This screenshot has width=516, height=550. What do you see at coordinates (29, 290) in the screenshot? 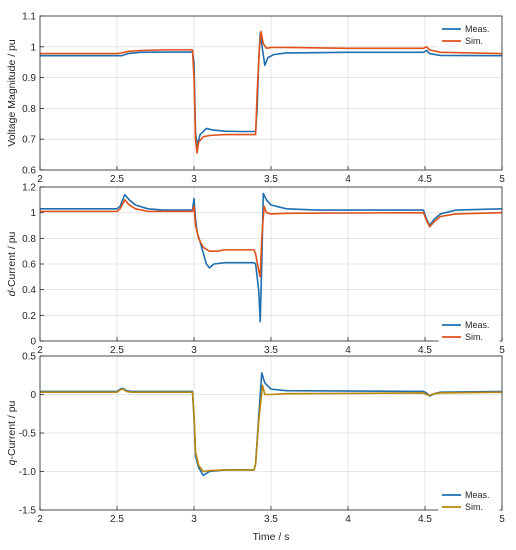
I see `y-tick-label: 0.4` at bounding box center [29, 290].